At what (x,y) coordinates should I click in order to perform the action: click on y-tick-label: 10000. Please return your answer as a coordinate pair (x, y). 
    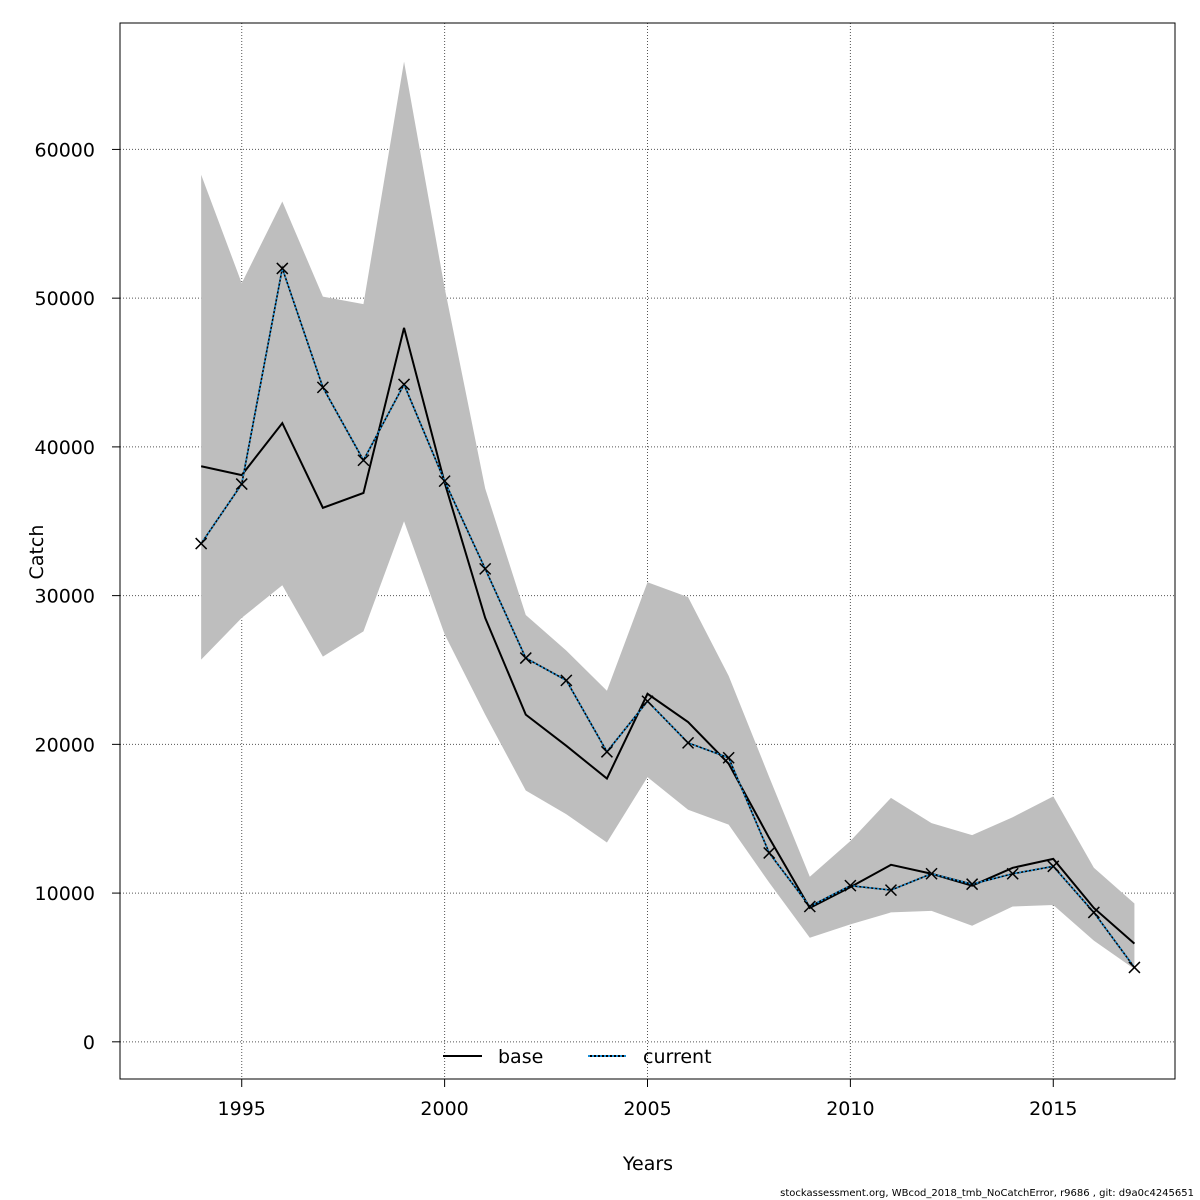
    Looking at the image, I should click on (65, 894).